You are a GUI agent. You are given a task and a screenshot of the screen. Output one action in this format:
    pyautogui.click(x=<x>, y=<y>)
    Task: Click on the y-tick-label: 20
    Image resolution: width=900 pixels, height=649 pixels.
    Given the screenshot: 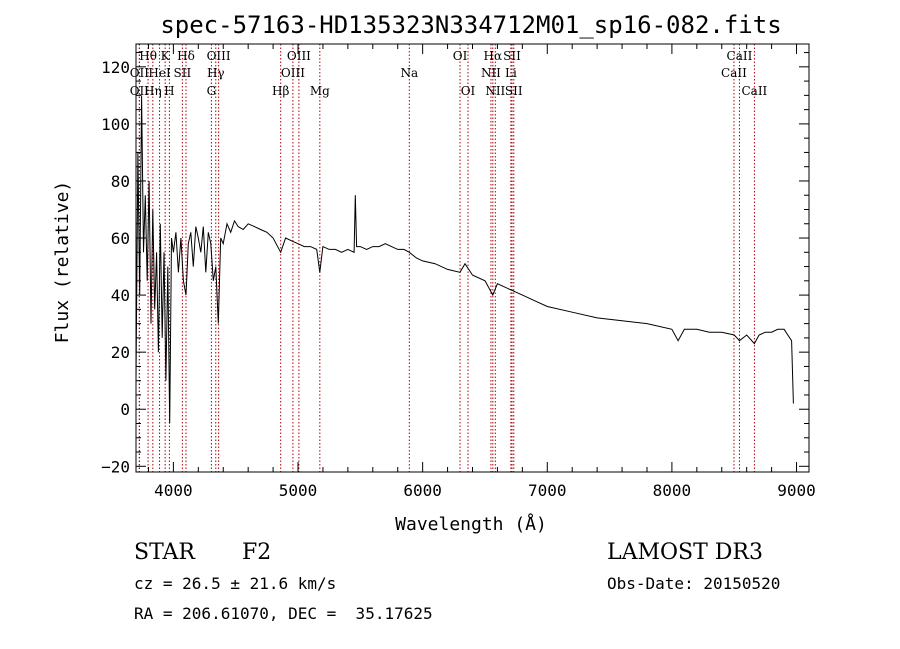 What is the action you would take?
    pyautogui.click(x=120, y=352)
    